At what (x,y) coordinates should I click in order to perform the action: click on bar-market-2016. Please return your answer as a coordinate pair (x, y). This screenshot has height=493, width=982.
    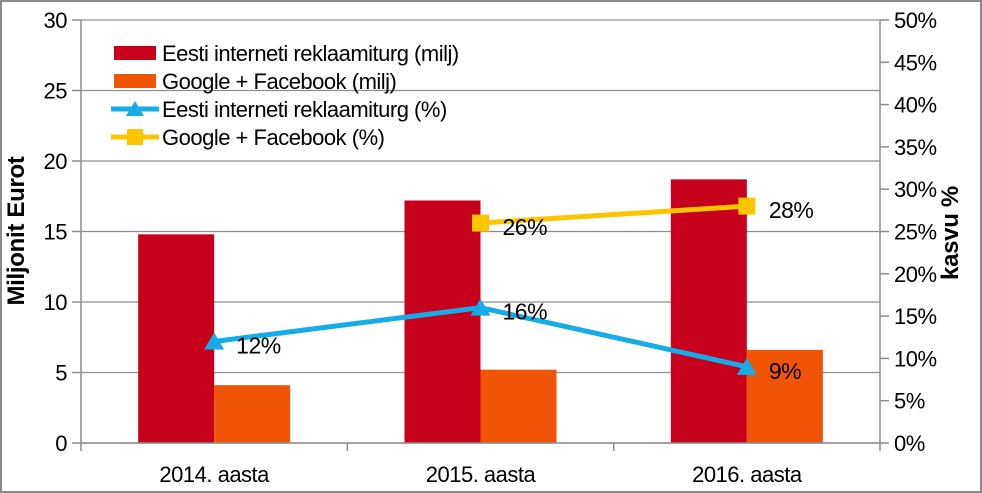
    Looking at the image, I should click on (708, 311).